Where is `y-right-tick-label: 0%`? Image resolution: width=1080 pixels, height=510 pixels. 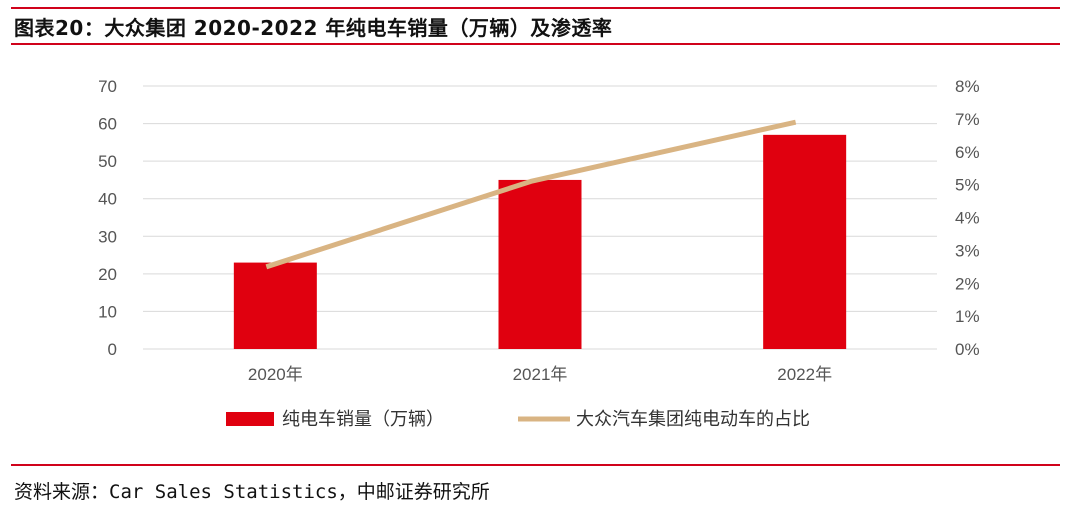 y-right-tick-label: 0% is located at coordinates (967, 349).